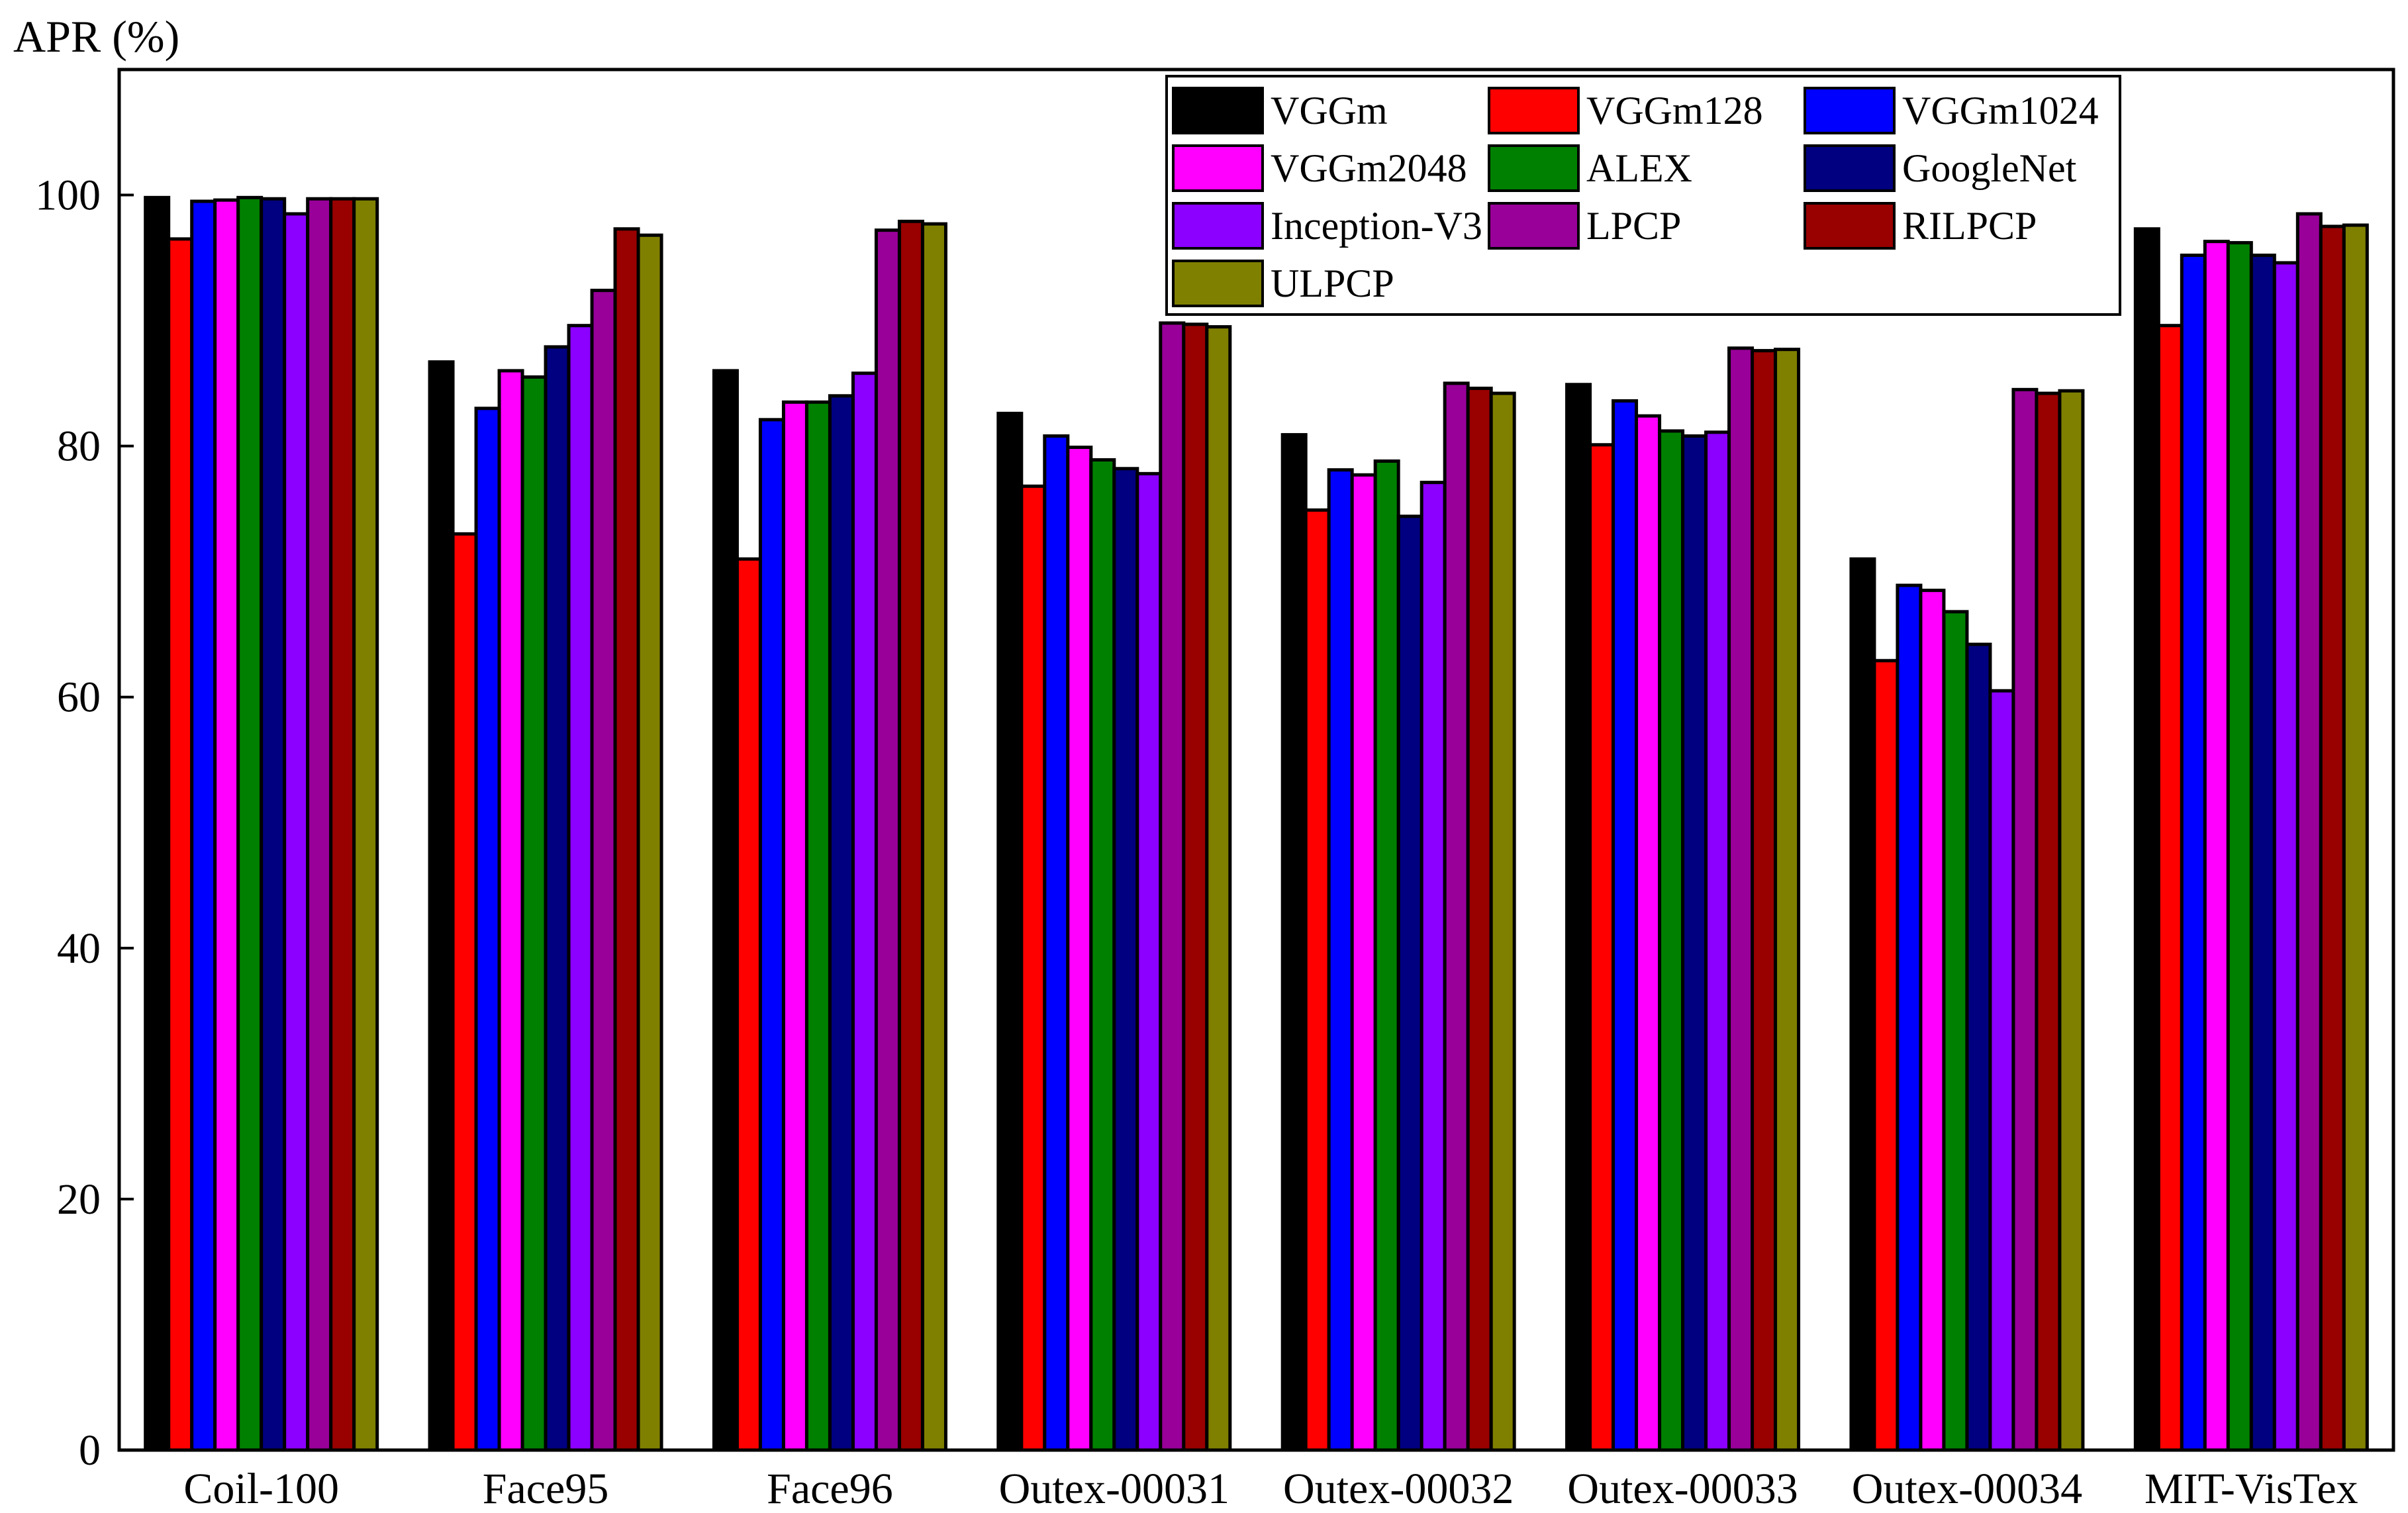 The width and height of the screenshot is (2408, 1513). What do you see at coordinates (1584, 226) in the screenshot?
I see `legend-item: LPCP` at bounding box center [1584, 226].